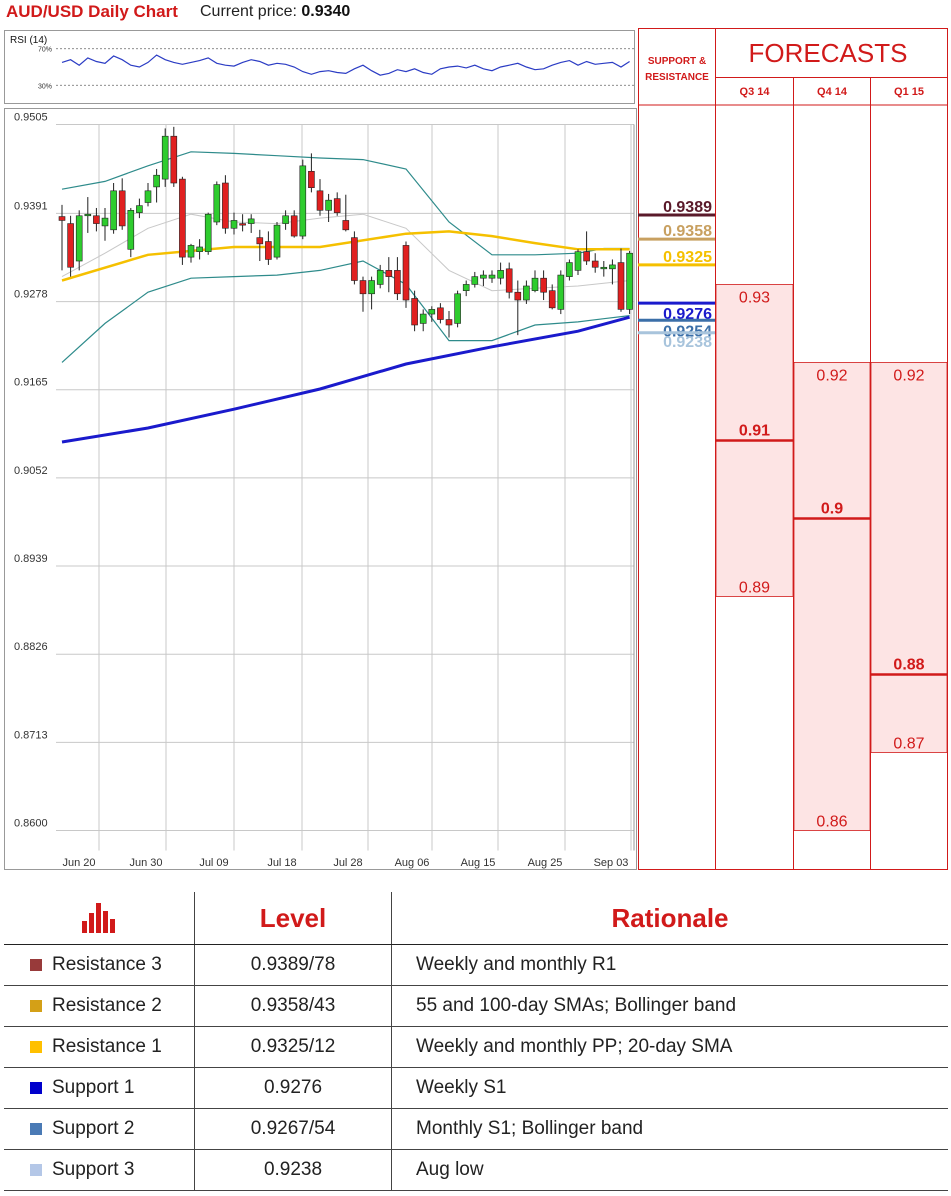 The image size is (951, 1196). Describe the element at coordinates (45, 86) in the screenshot. I see `rsi-level-label: 30%` at that location.